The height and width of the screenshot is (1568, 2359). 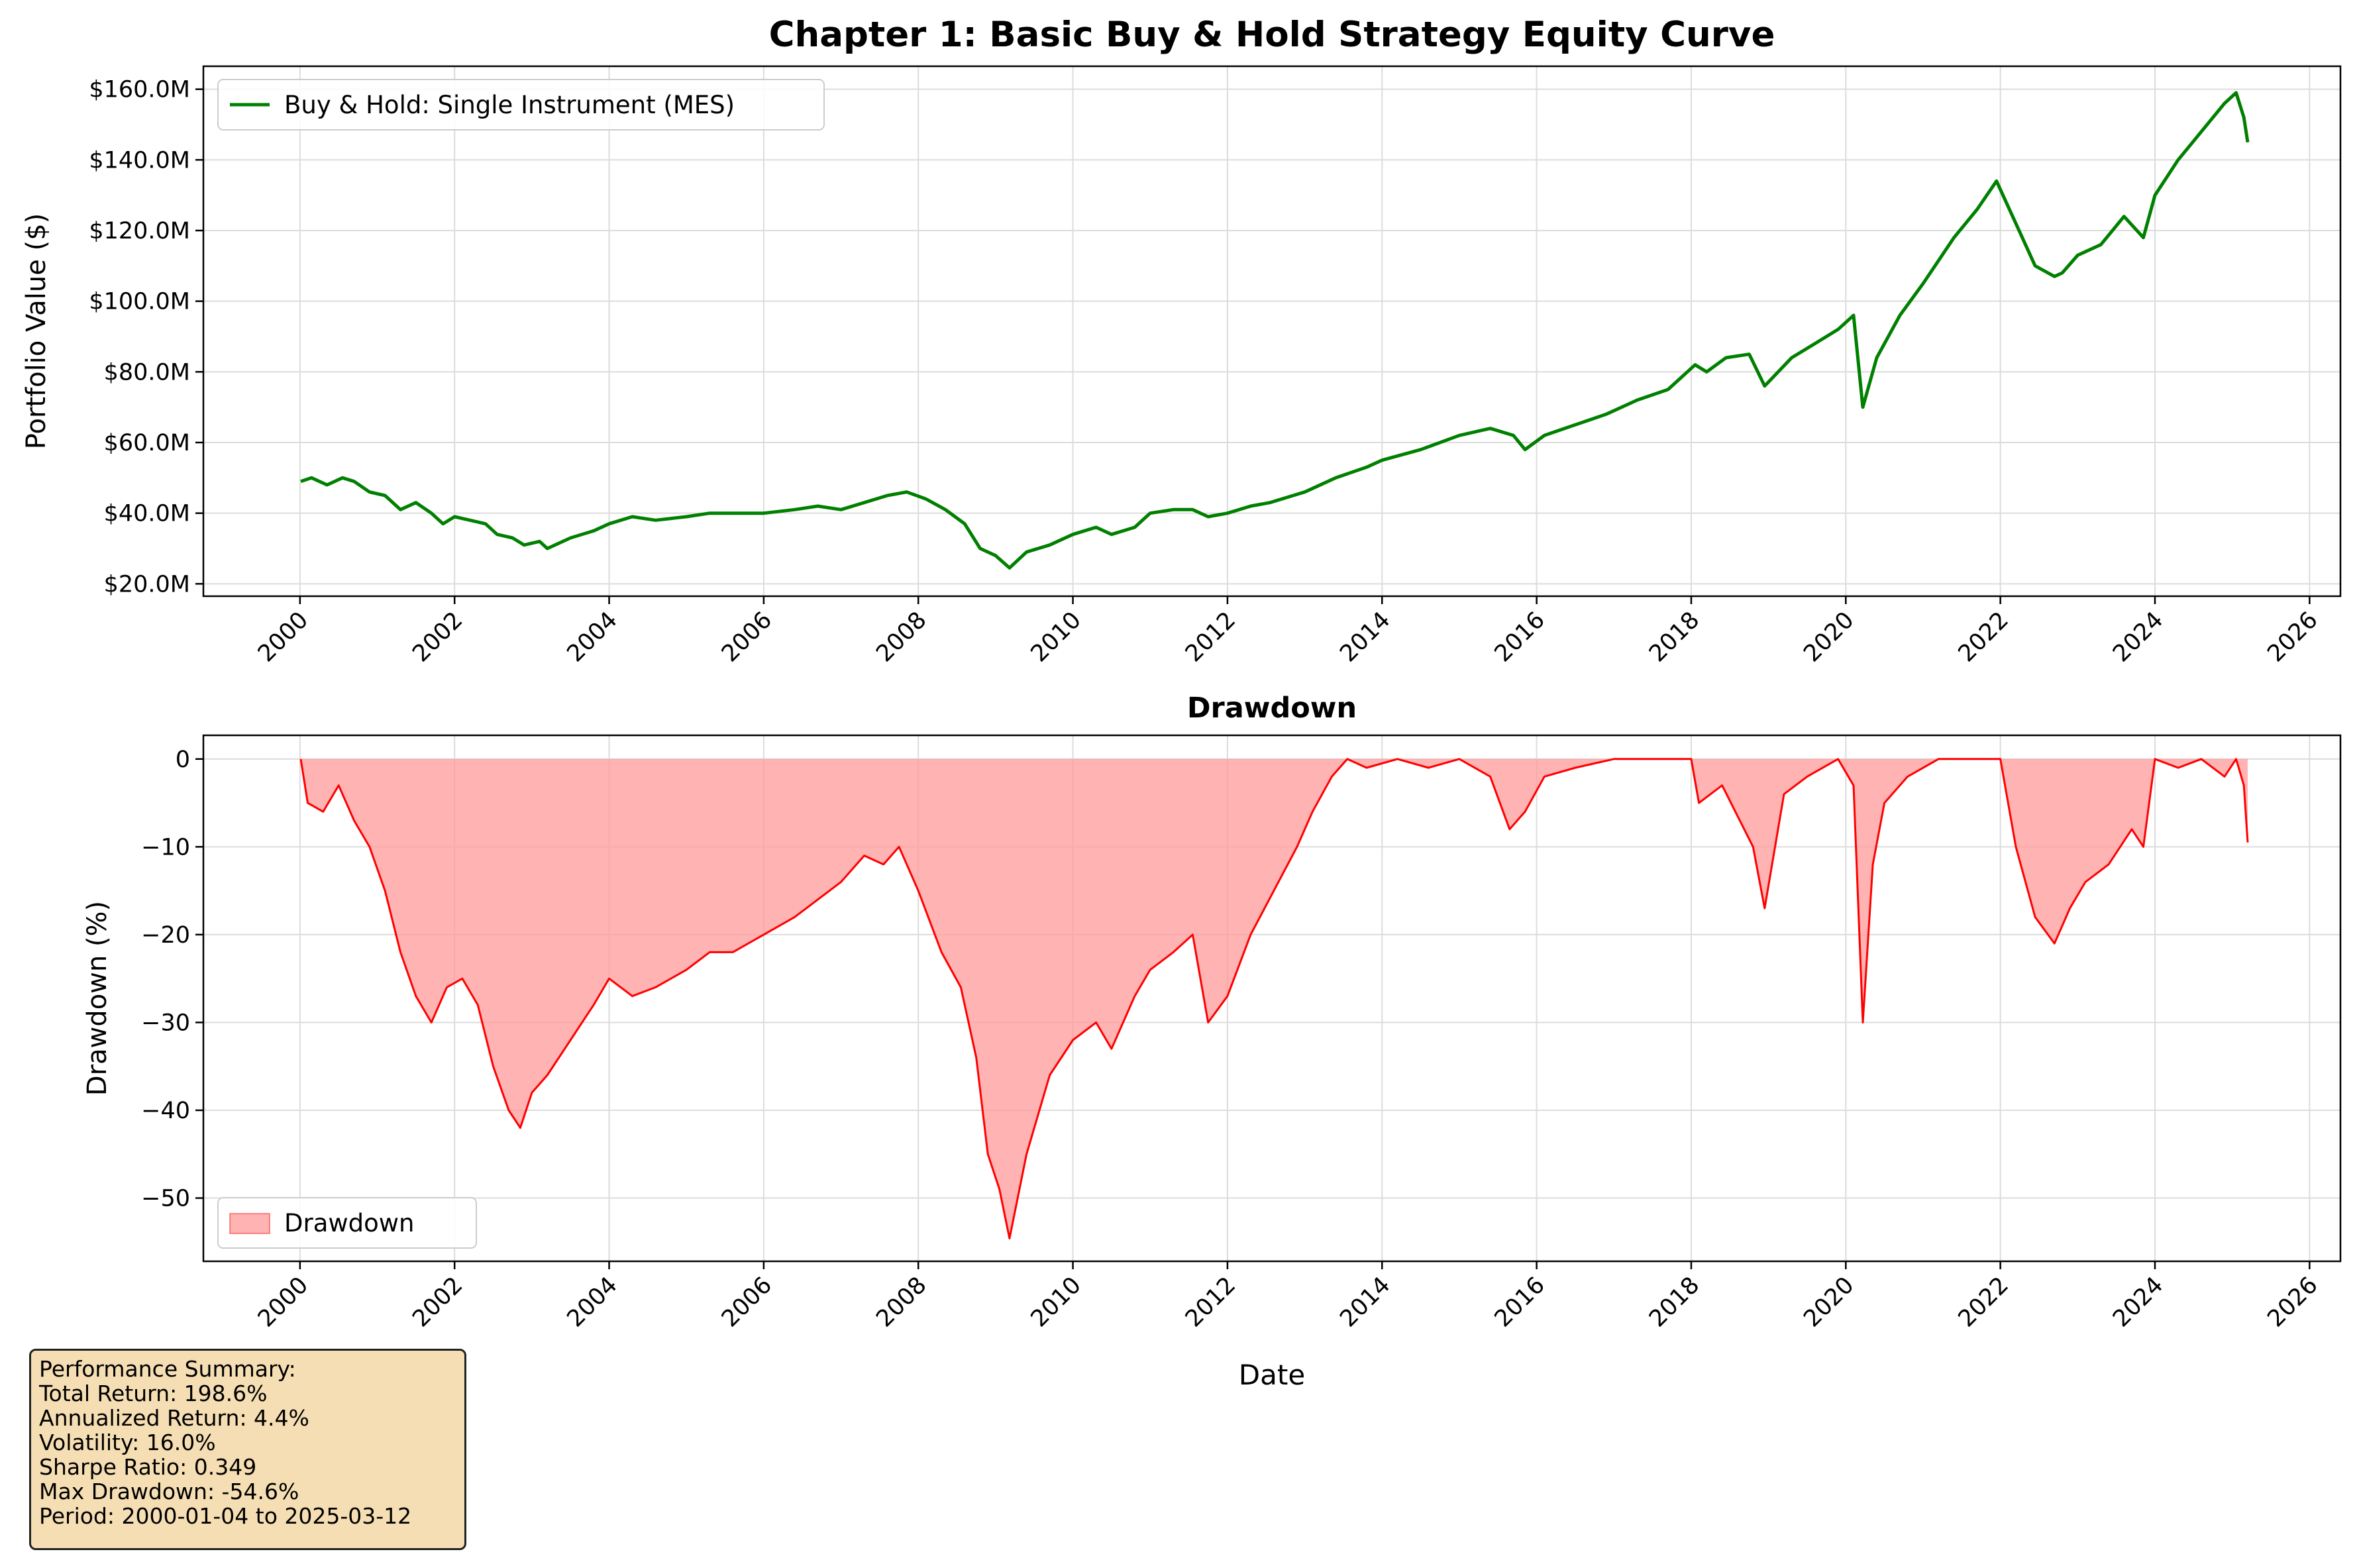 I want to click on summary-line: Max Drawdown: -54.6%, so click(x=169, y=1491).